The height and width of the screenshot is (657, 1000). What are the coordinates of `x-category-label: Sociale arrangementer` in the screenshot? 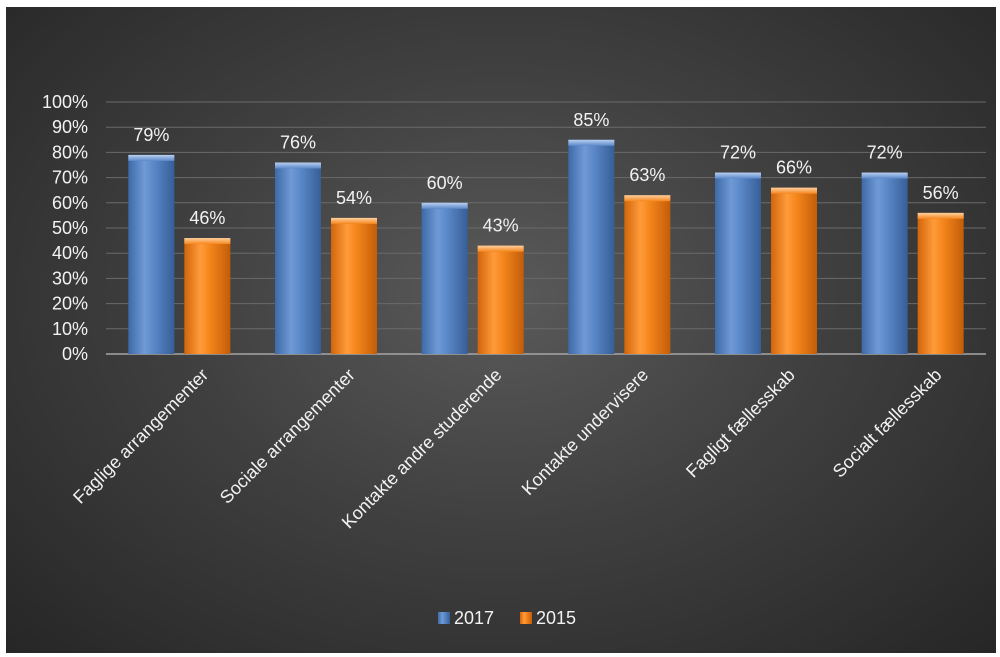 It's located at (287, 436).